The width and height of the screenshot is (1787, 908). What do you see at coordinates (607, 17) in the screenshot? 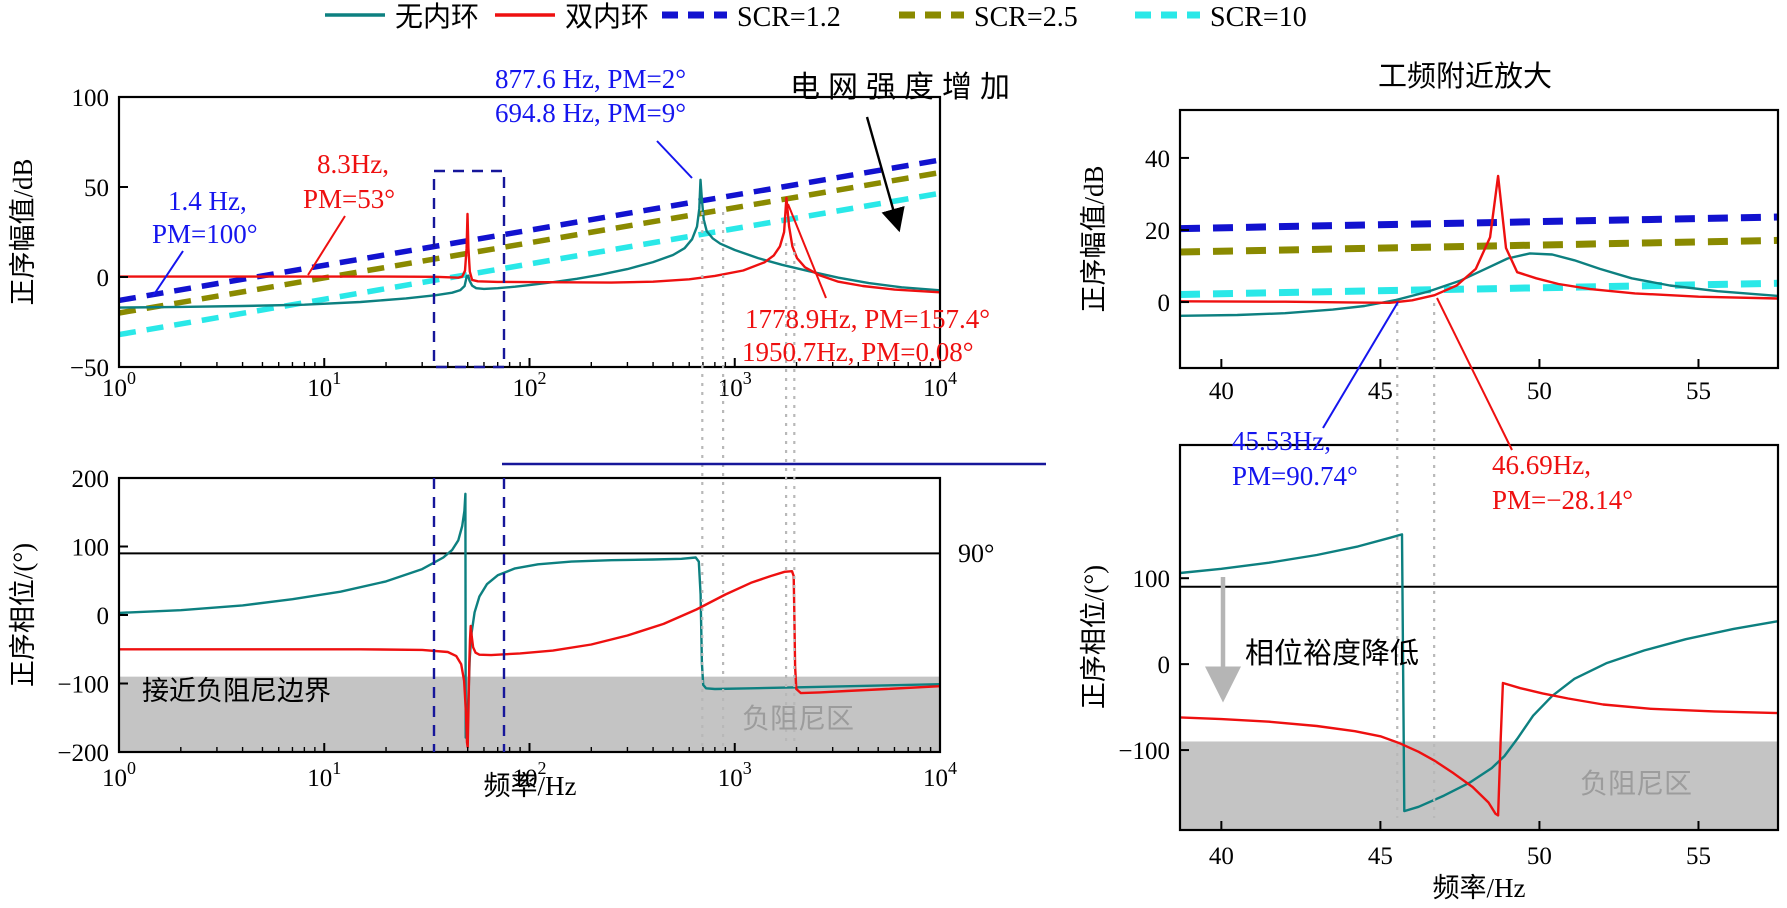
I see `legend-label-dual-inner-loop: 双内环` at bounding box center [607, 17].